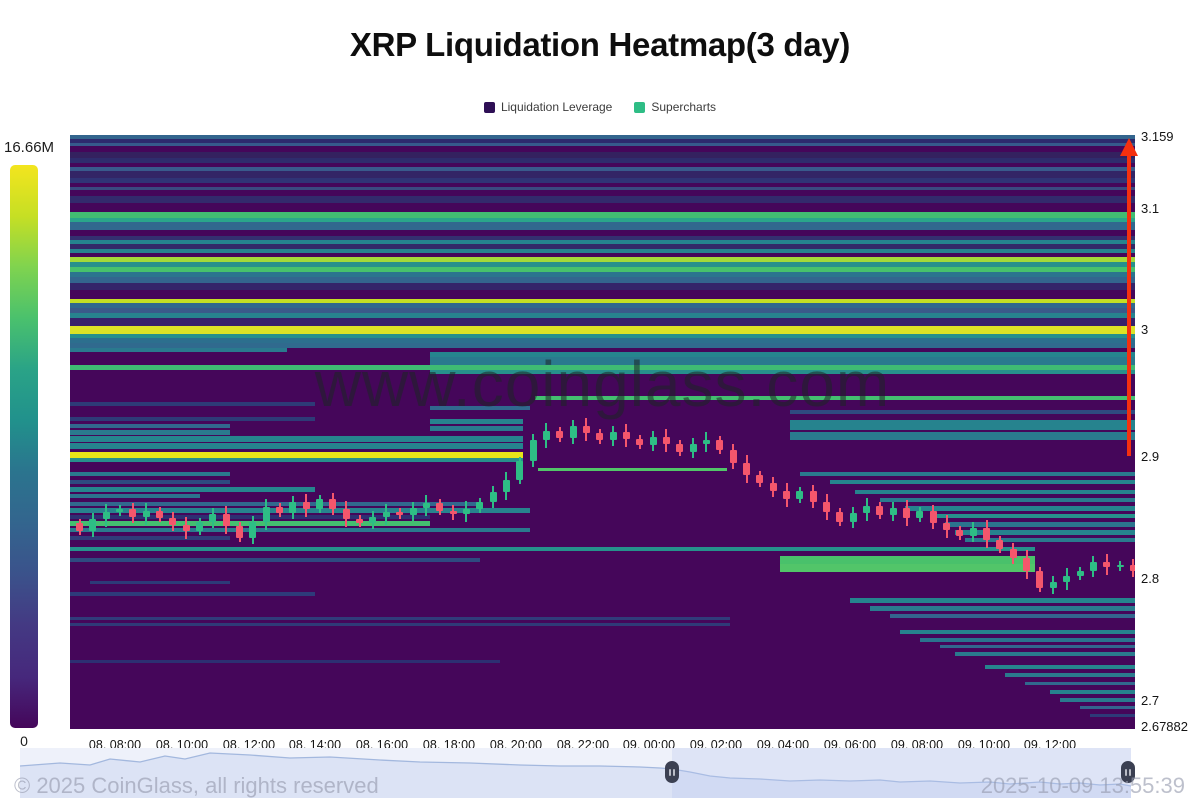  Describe the element at coordinates (1150, 700) in the screenshot. I see `price-tick-label: 2.7` at that location.